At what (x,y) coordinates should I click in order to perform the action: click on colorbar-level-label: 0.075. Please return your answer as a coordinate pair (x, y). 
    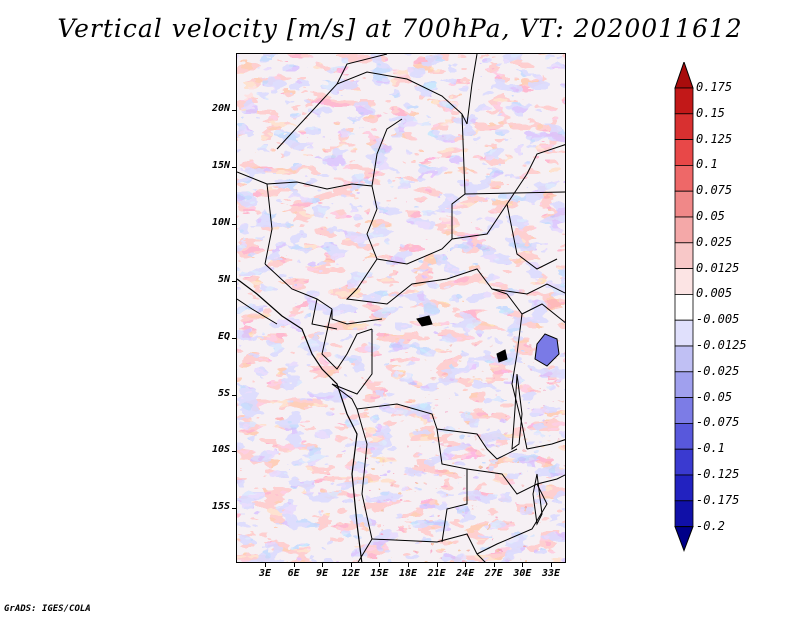
    Looking at the image, I should click on (714, 190).